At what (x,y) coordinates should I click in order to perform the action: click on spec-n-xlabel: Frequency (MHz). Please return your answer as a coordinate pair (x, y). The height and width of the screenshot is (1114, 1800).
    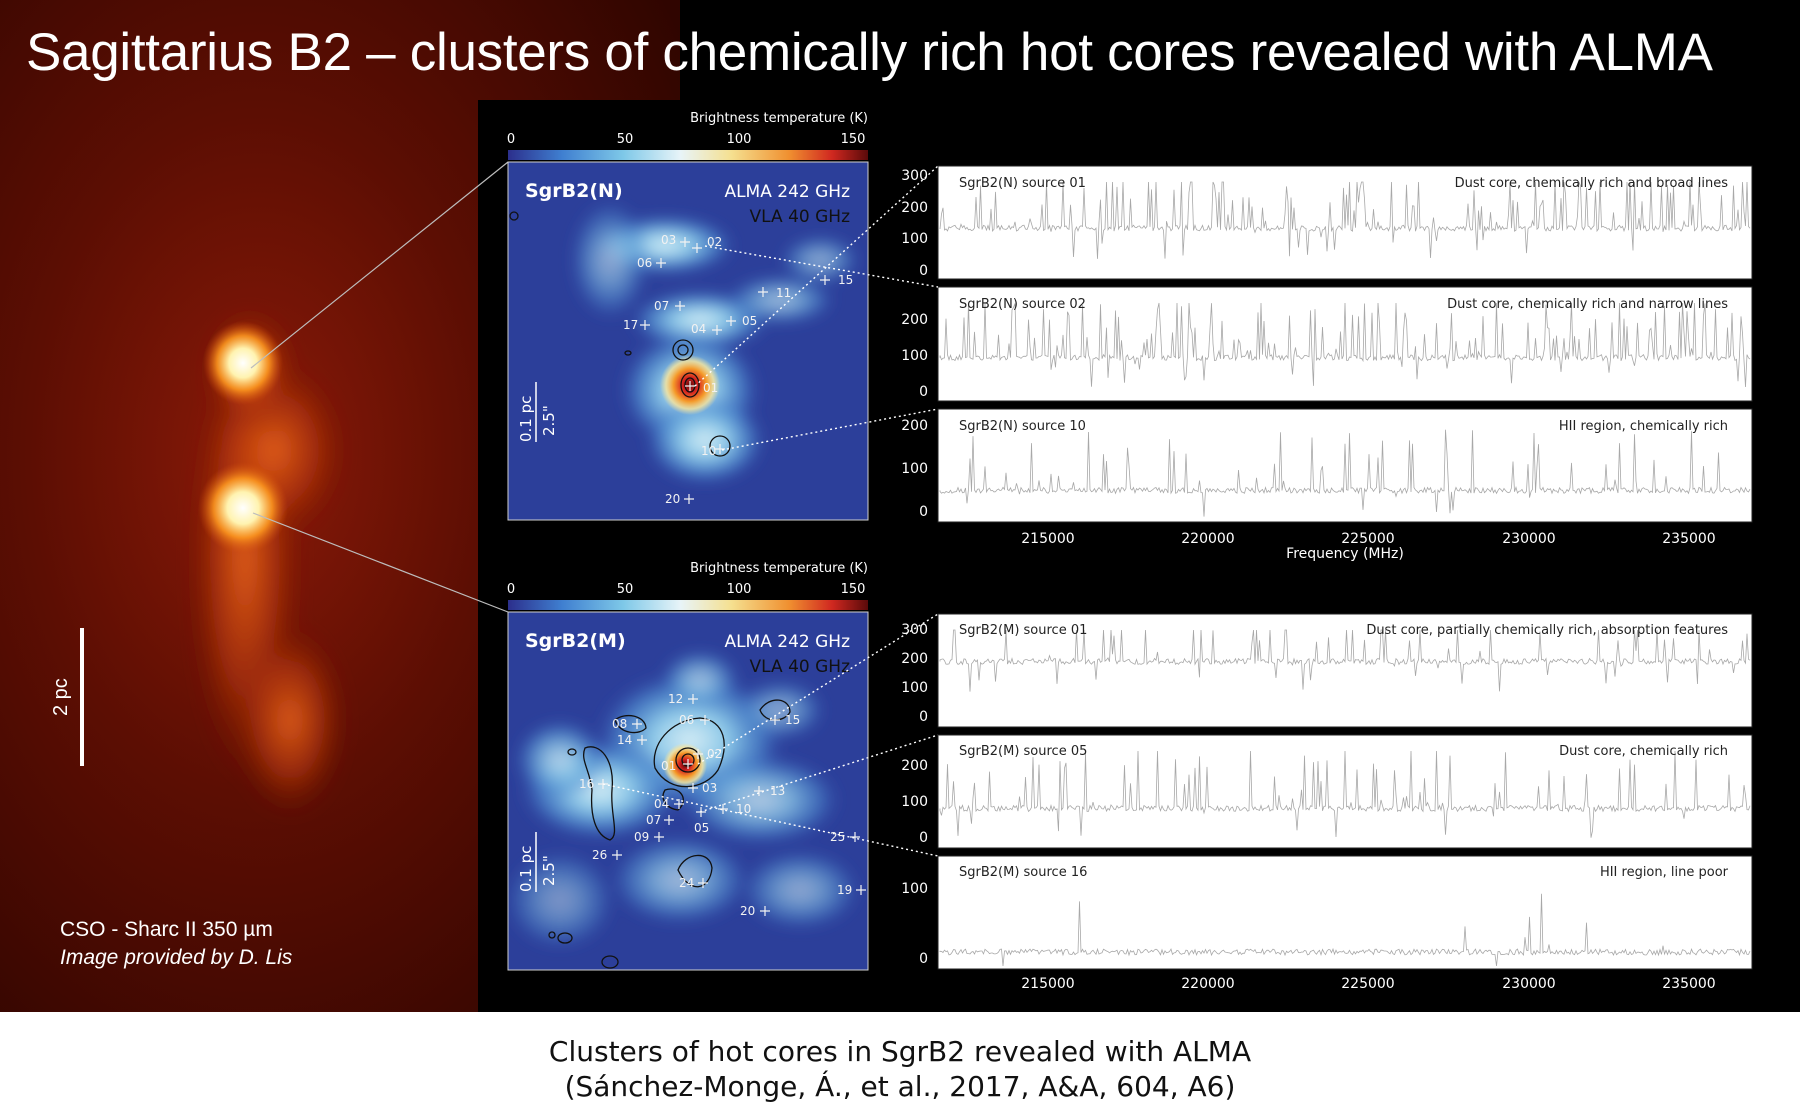
    Looking at the image, I should click on (1345, 554).